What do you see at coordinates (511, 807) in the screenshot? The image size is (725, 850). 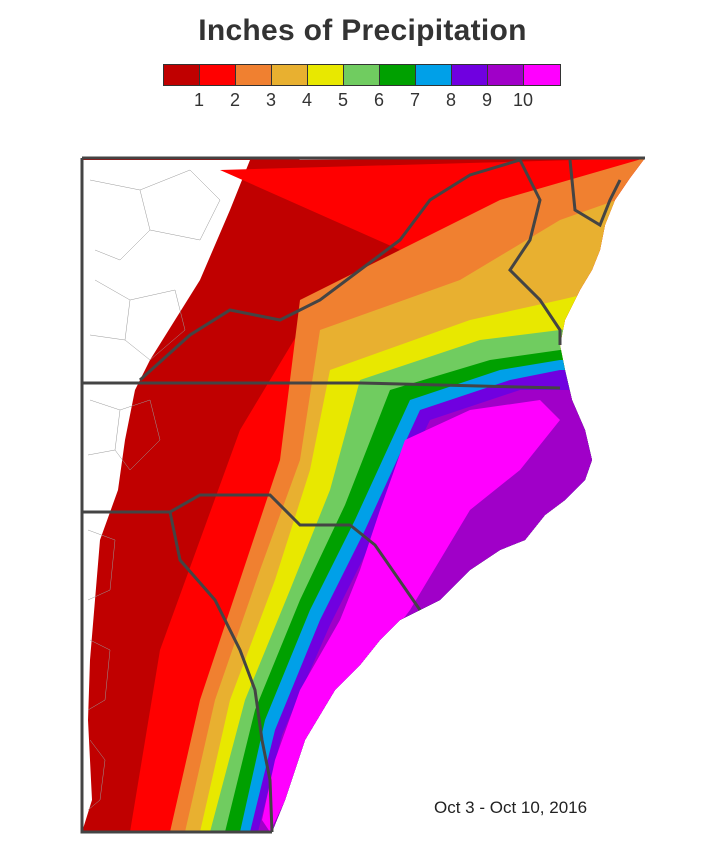 I see `date-range-label: Oct 3 - Oct 10, 2016` at bounding box center [511, 807].